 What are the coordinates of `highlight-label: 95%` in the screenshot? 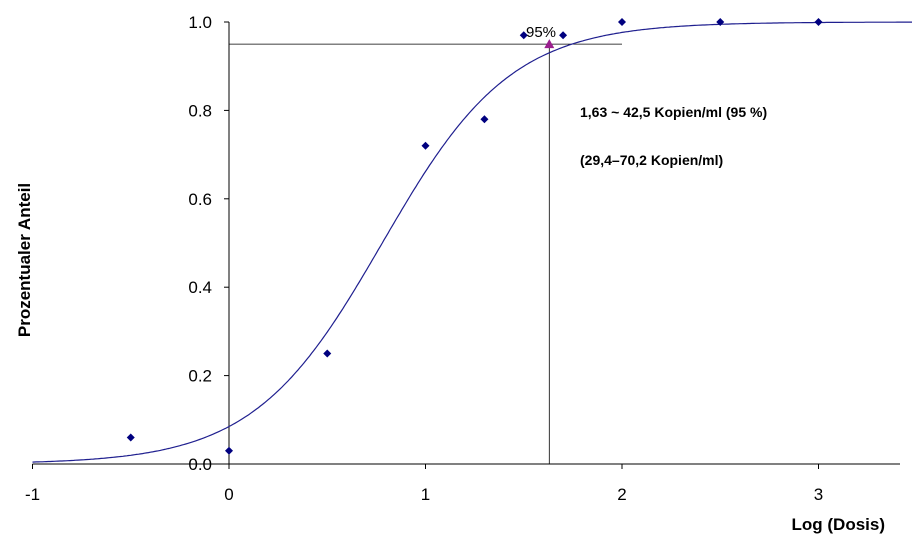 It's located at (541, 32).